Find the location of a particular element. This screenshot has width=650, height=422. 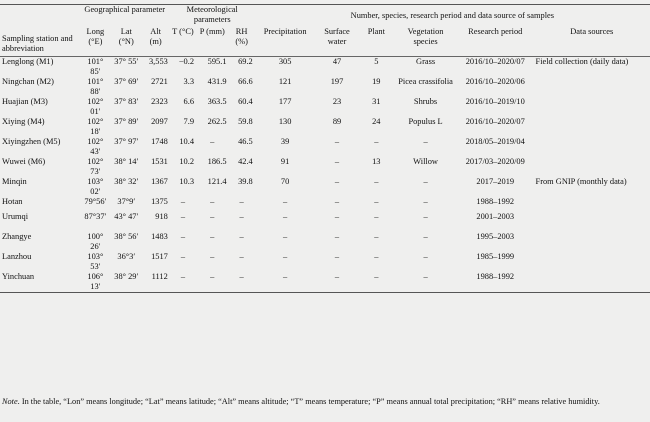

cell-source: From GNIP (monthly data) is located at coordinates (581, 181).